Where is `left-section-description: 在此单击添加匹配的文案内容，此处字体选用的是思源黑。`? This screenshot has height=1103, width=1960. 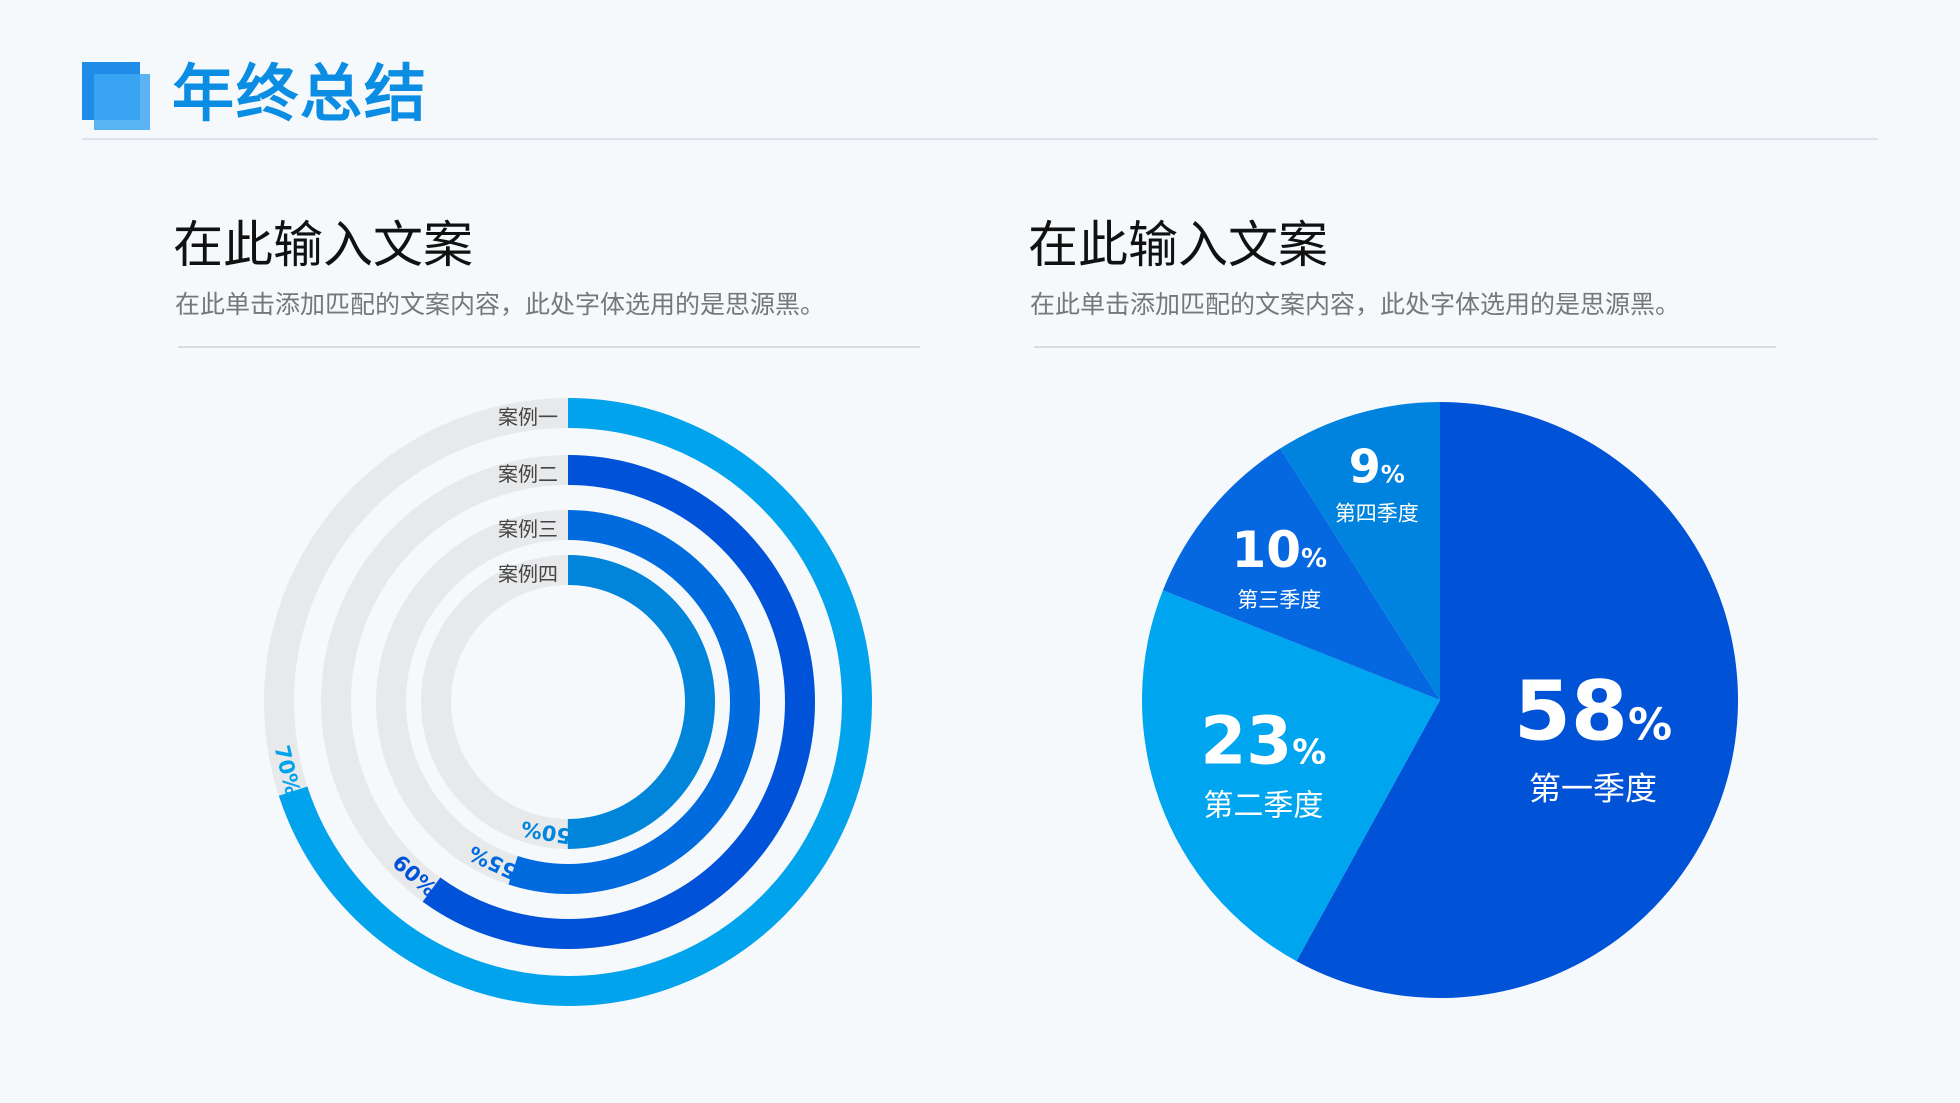
left-section-description: 在此单击添加匹配的文案内容，此处字体选用的是思源黑。 is located at coordinates (500, 304).